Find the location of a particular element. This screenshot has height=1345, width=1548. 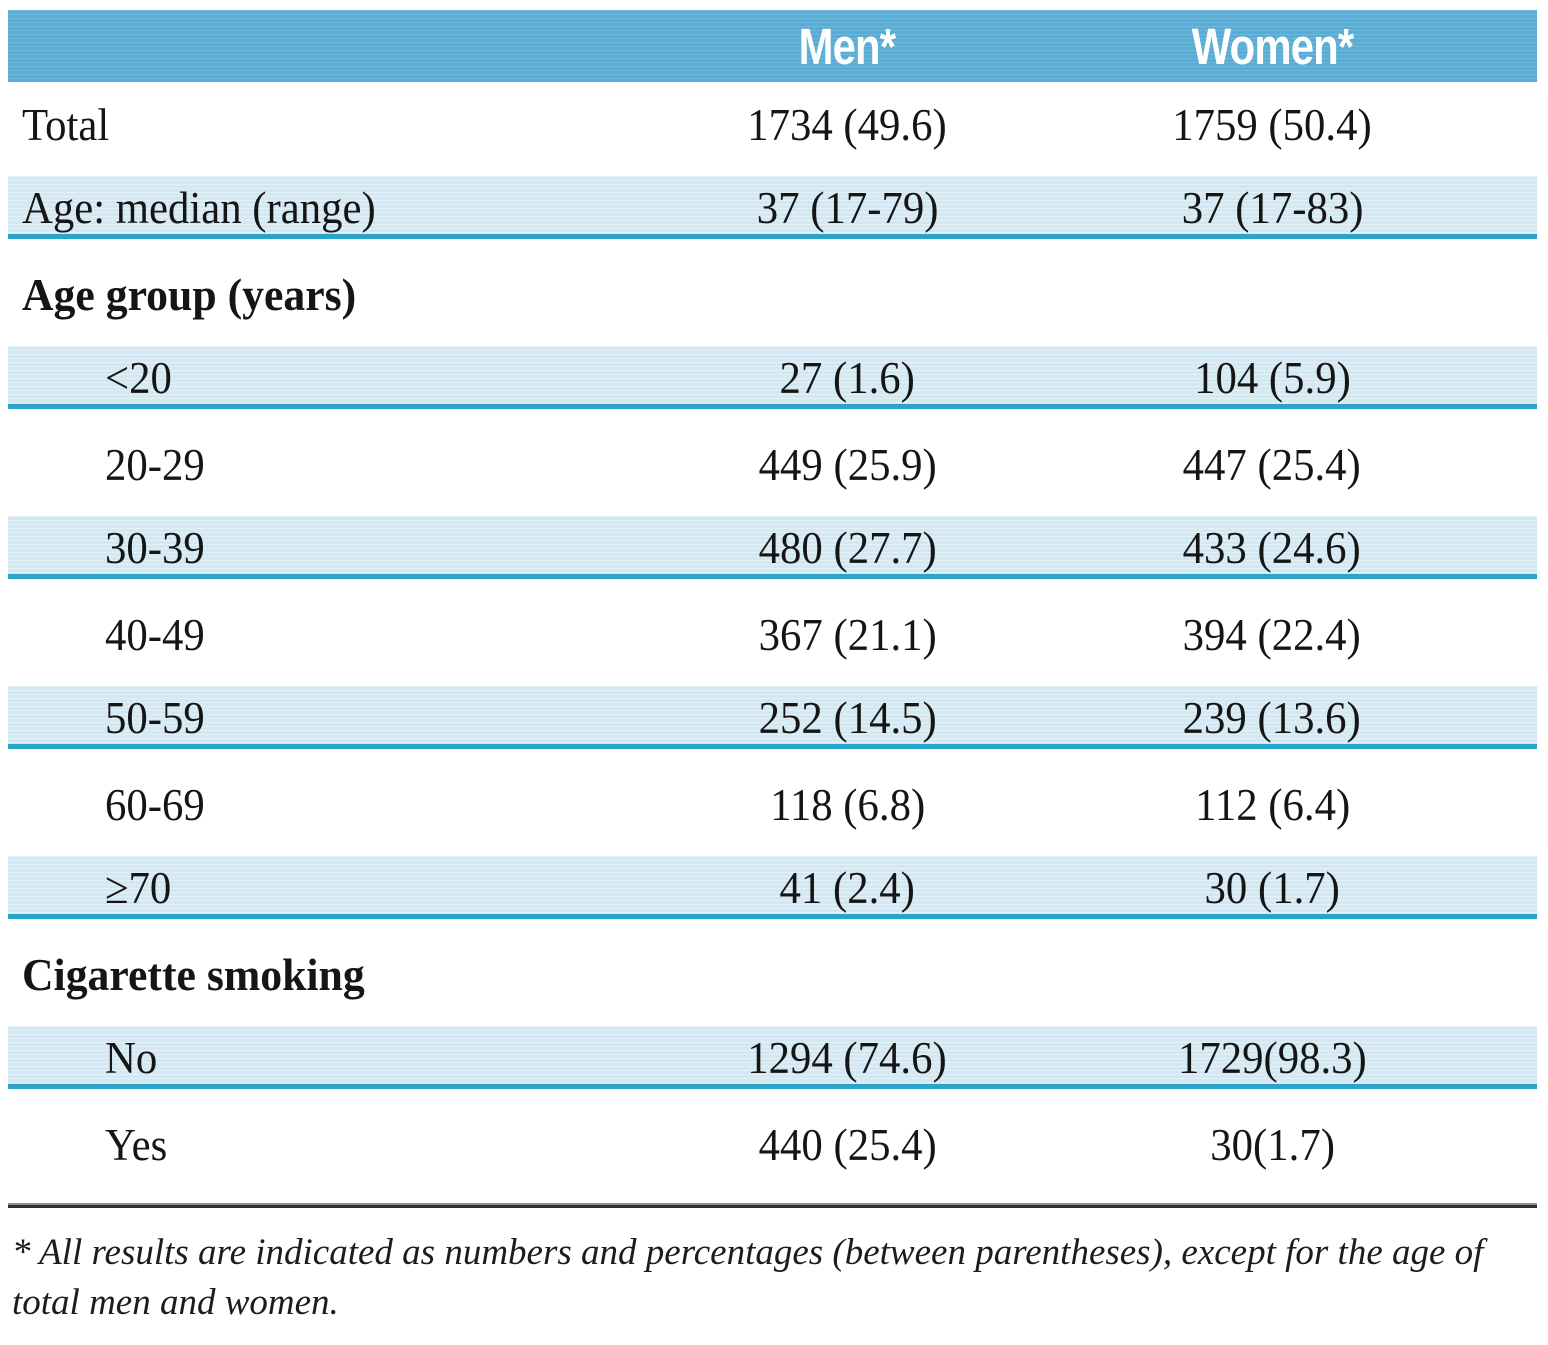

row-label: No is located at coordinates (131, 1057).